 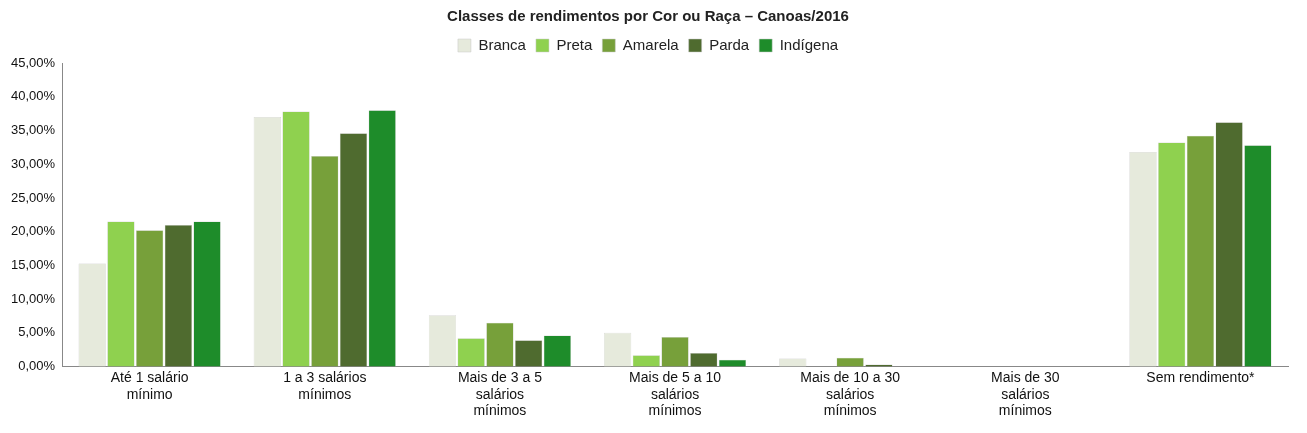 I want to click on x-tick-label: Mais de 30 salários mínimos, so click(x=1025, y=393).